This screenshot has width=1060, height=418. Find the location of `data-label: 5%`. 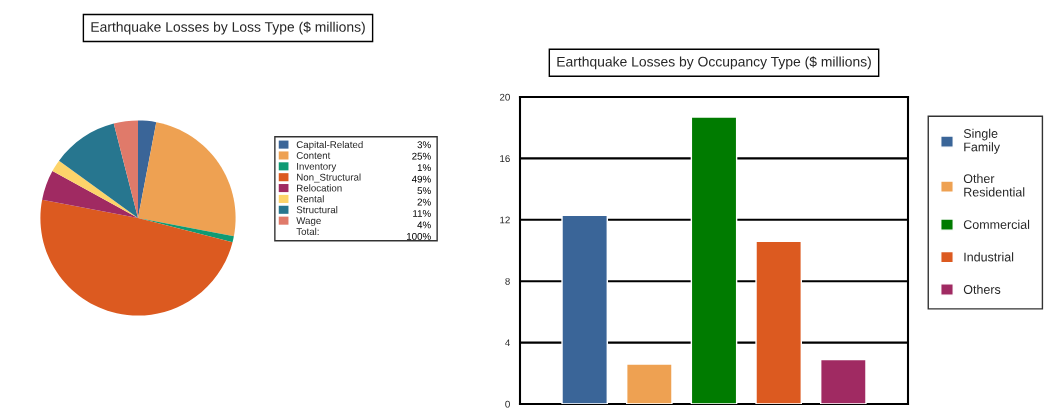

data-label: 5% is located at coordinates (424, 191).